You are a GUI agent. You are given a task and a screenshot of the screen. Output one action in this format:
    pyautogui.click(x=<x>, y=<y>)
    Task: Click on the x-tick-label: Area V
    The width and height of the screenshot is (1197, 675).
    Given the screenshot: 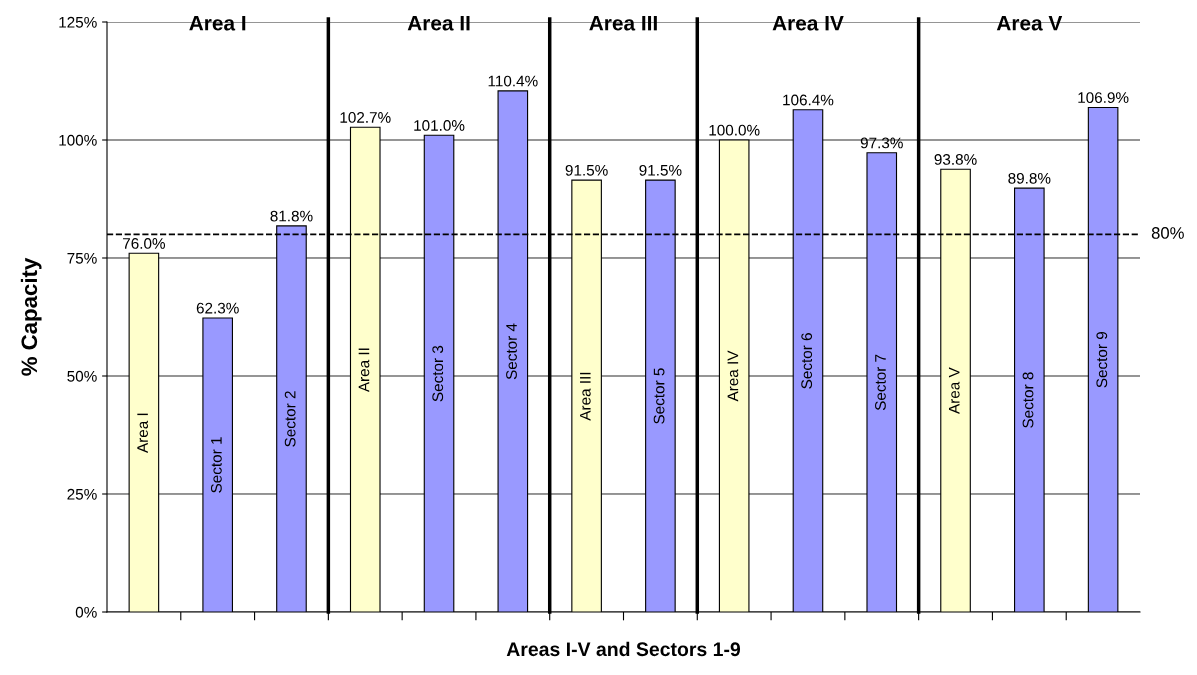 What is the action you would take?
    pyautogui.click(x=954, y=390)
    